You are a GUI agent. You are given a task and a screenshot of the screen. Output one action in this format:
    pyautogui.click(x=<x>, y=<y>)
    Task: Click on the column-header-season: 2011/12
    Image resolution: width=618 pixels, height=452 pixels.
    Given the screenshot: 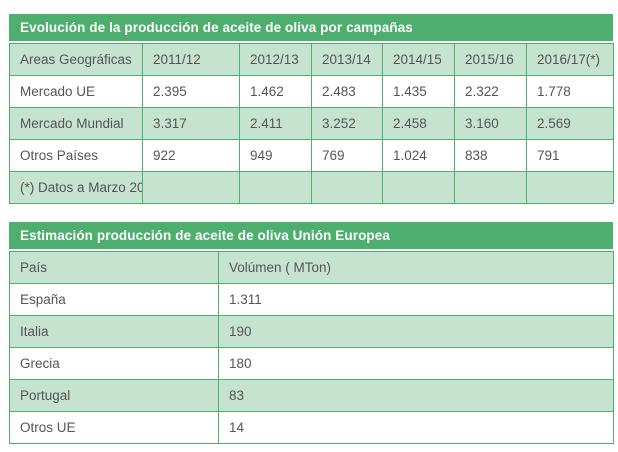 What is the action you would take?
    pyautogui.click(x=191, y=59)
    